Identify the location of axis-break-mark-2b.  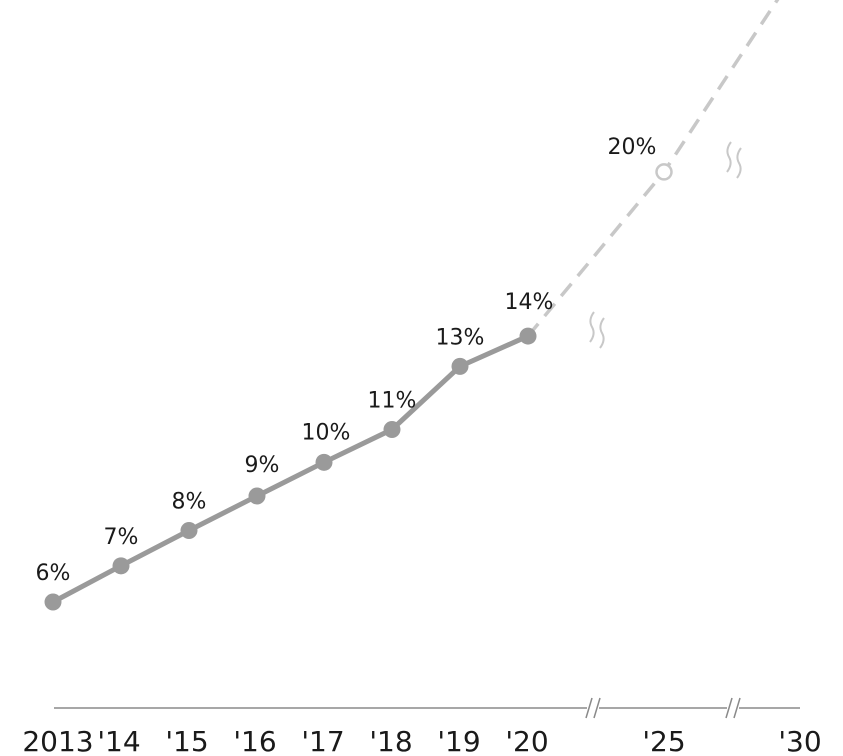
(737, 708).